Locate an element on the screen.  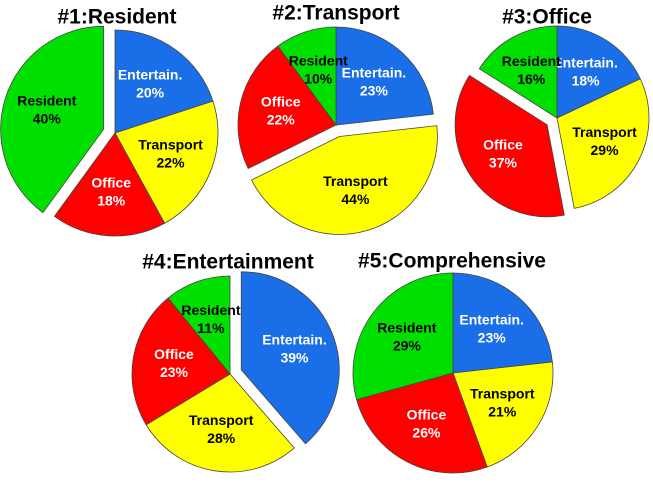
chart-title: #5:Comprehensive is located at coordinates (452, 261).